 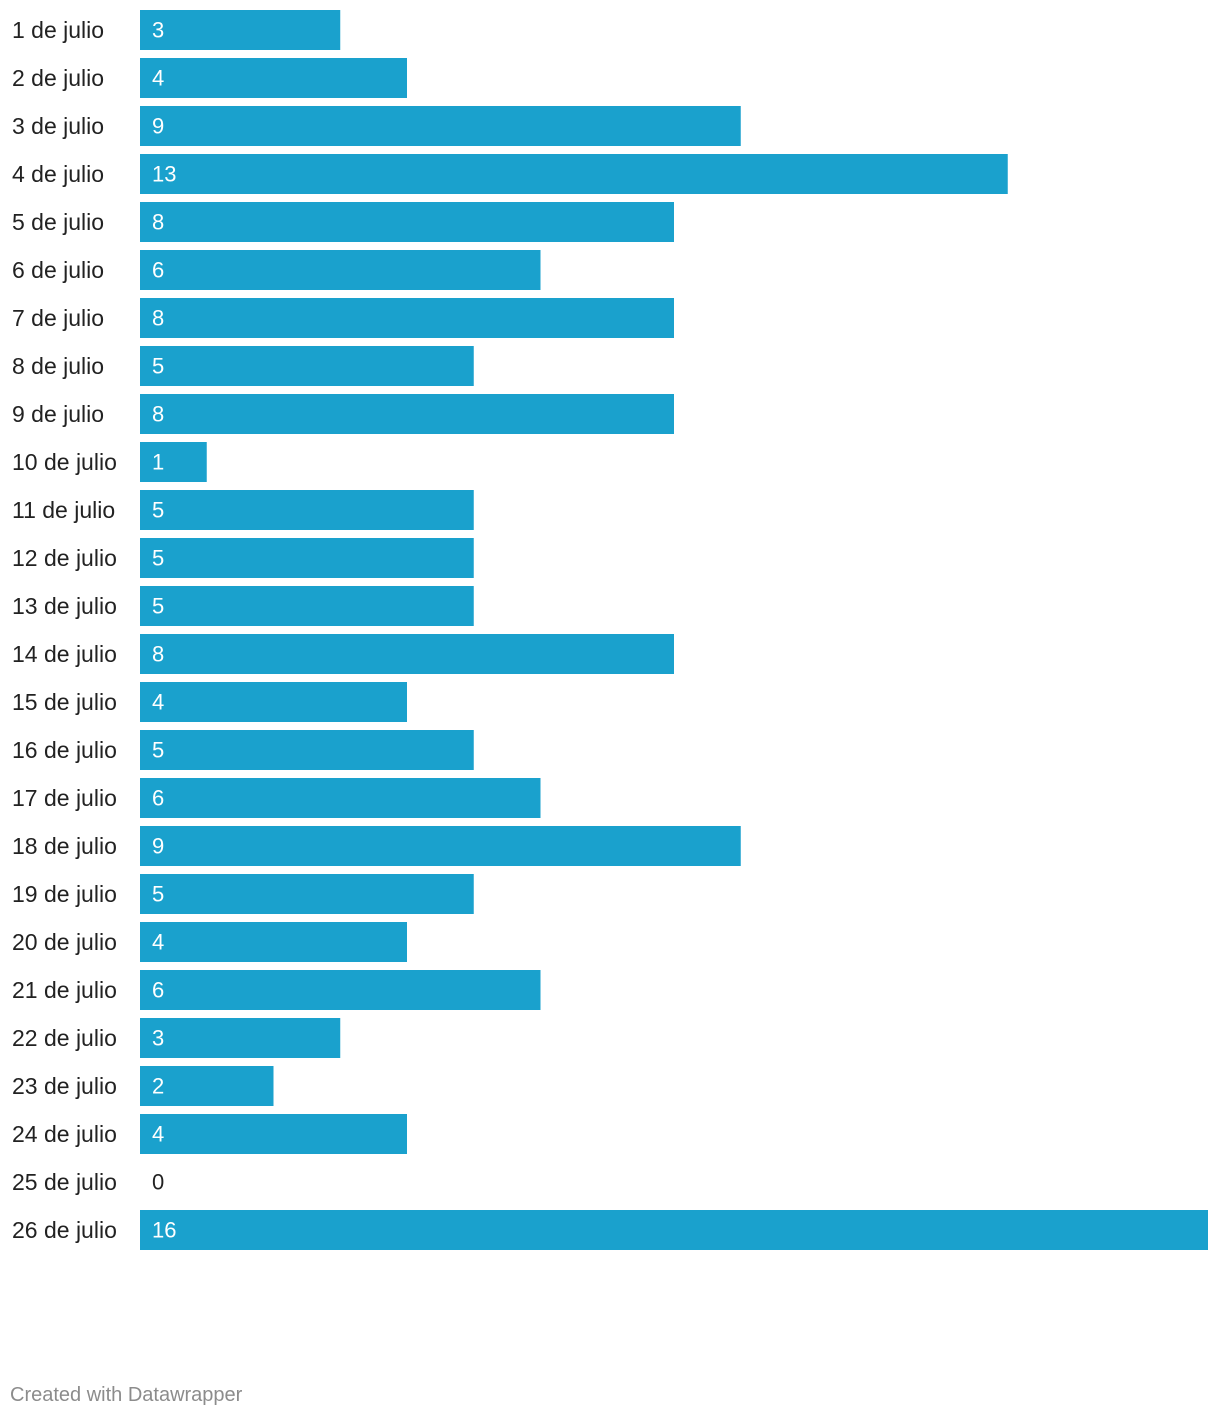 I want to click on category-label: 4 de julio, so click(x=58, y=174).